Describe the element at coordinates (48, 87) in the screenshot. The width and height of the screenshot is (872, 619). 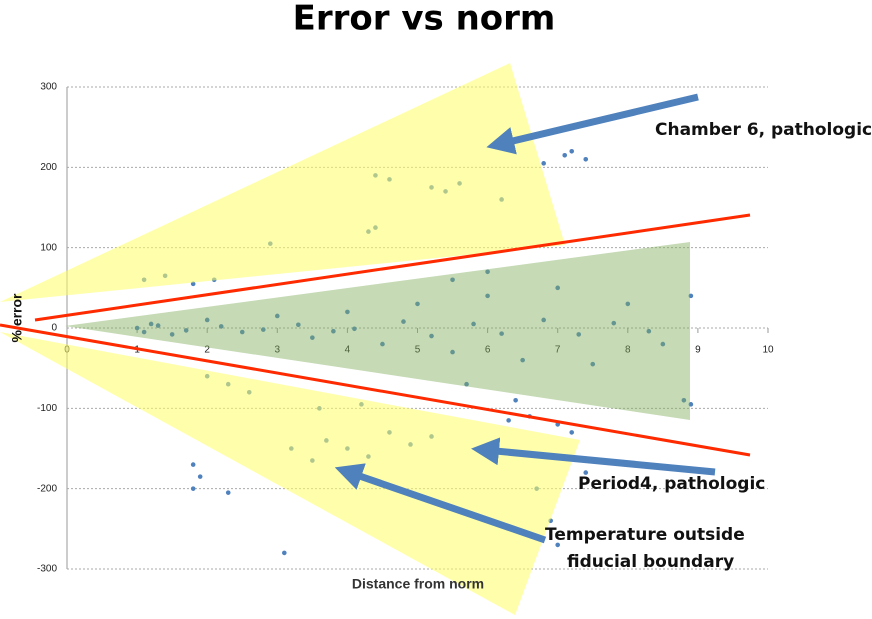
I see `y-tick-label: 300` at that location.